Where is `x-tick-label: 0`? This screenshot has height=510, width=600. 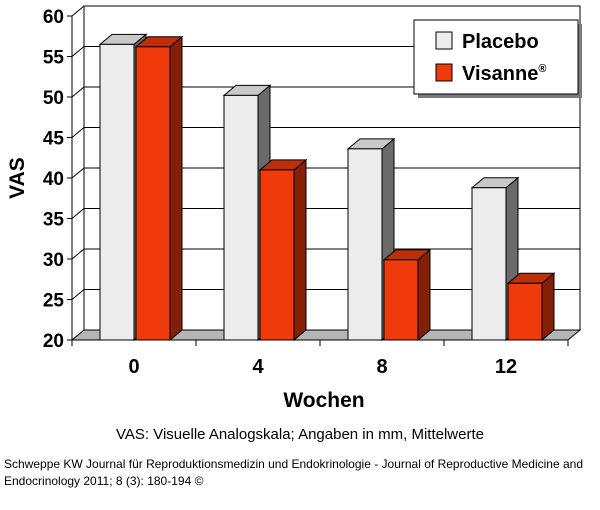 x-tick-label: 0 is located at coordinates (133, 367).